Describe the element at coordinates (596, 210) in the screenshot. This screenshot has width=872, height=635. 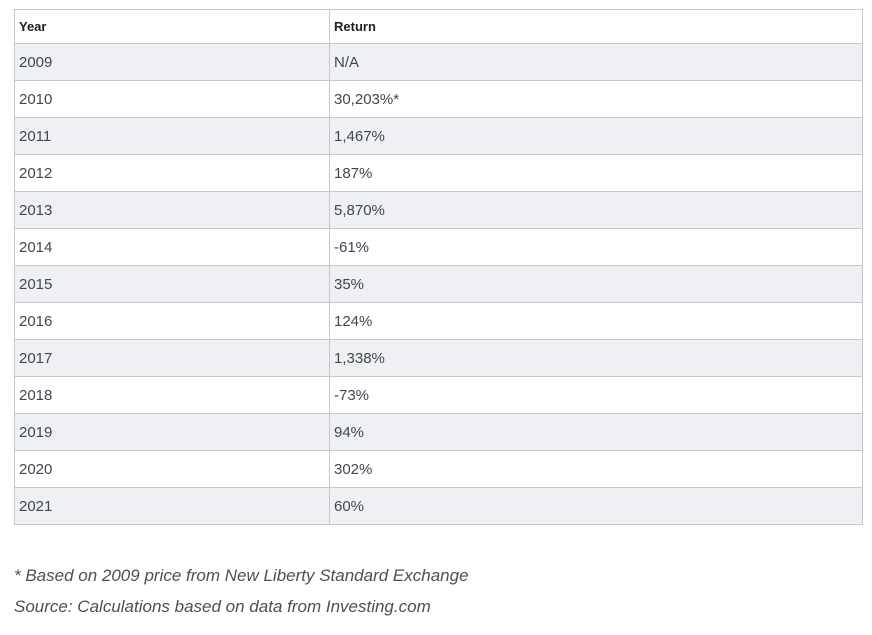
I see `return-cell: 5,870%` at that location.